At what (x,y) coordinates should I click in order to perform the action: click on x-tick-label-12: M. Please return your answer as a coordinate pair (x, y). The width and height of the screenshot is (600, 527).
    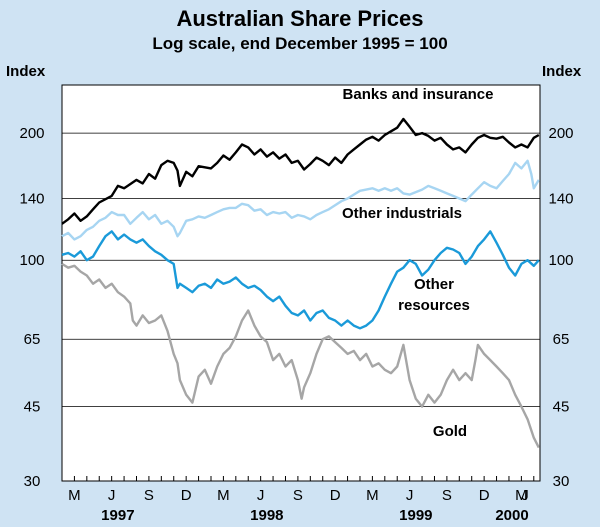
    Looking at the image, I should click on (521, 495).